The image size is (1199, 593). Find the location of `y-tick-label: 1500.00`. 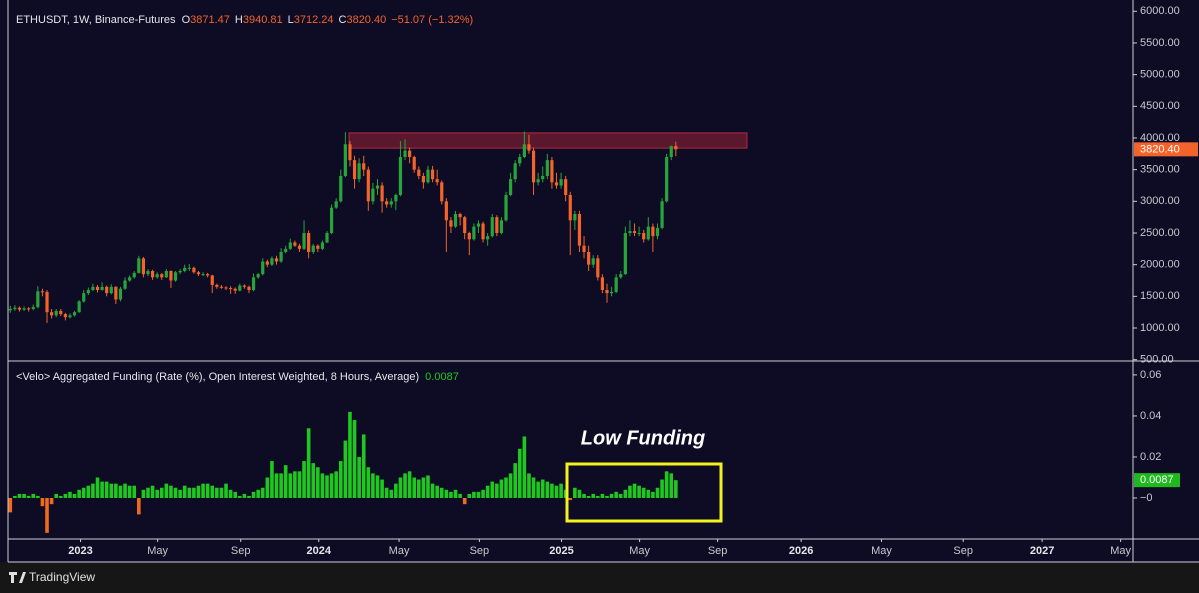

y-tick-label: 1500.00 is located at coordinates (1160, 296).